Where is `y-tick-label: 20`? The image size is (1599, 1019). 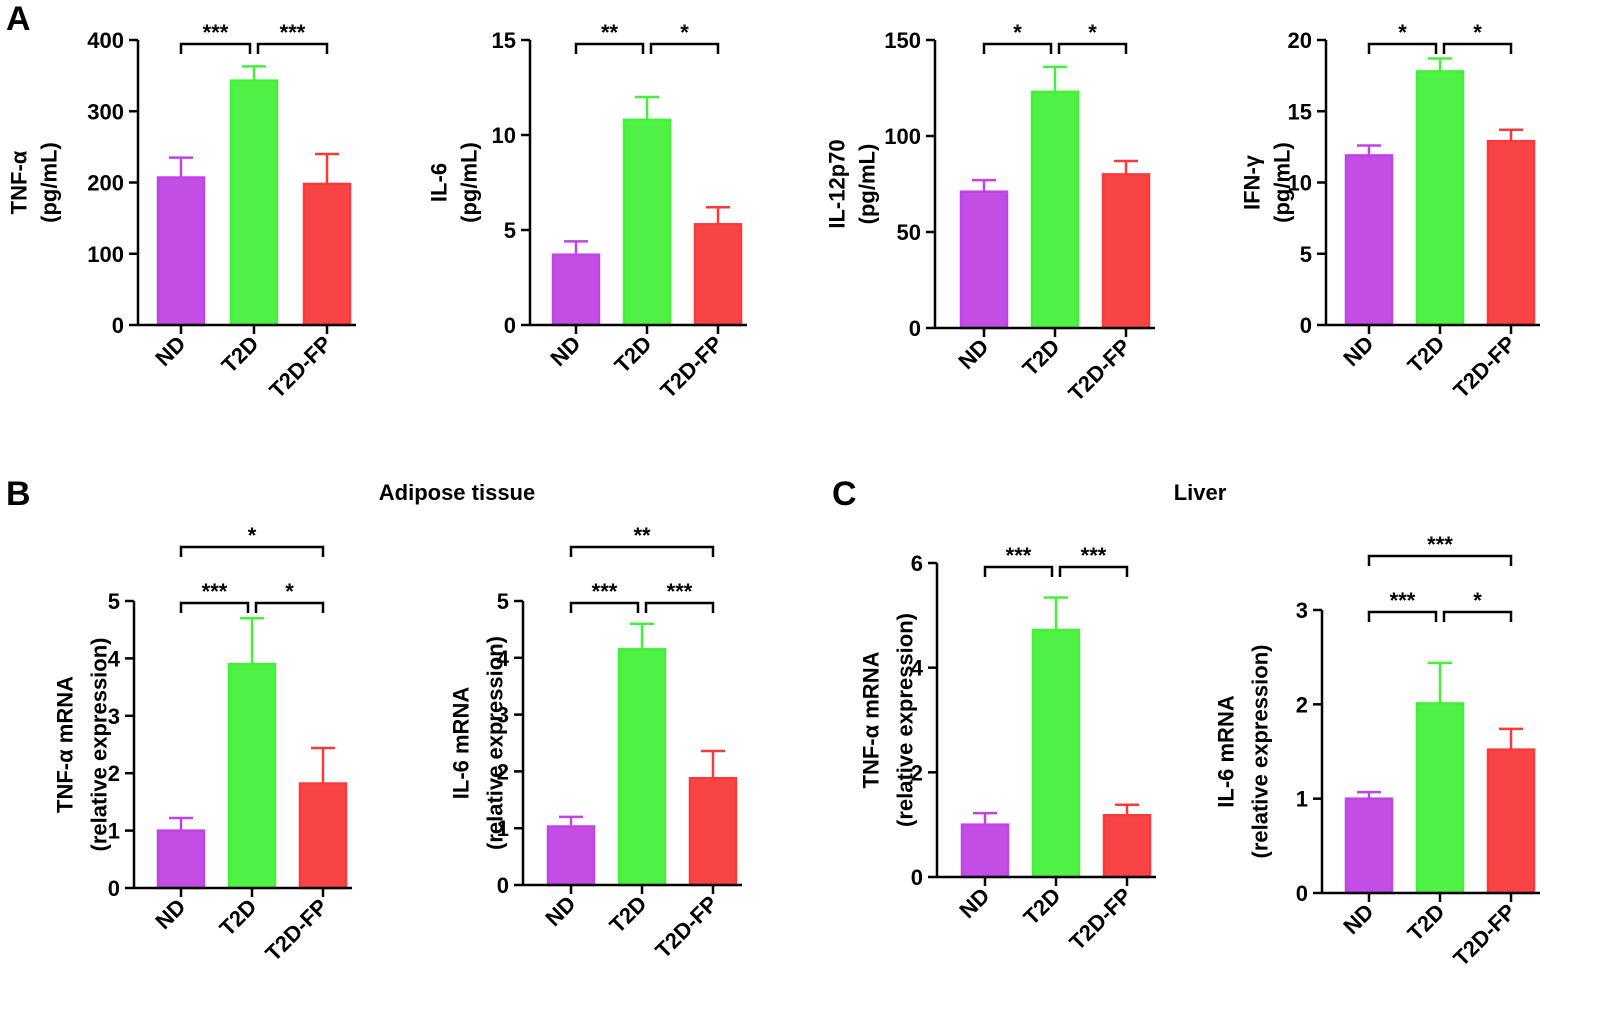 y-tick-label: 20 is located at coordinates (1300, 40).